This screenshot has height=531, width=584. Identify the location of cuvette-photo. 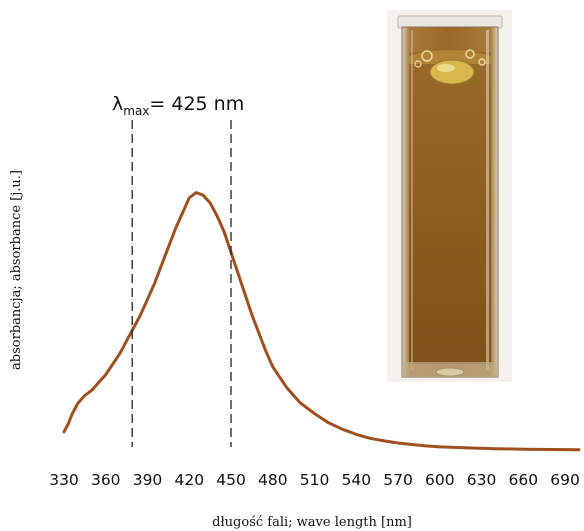
(449, 196).